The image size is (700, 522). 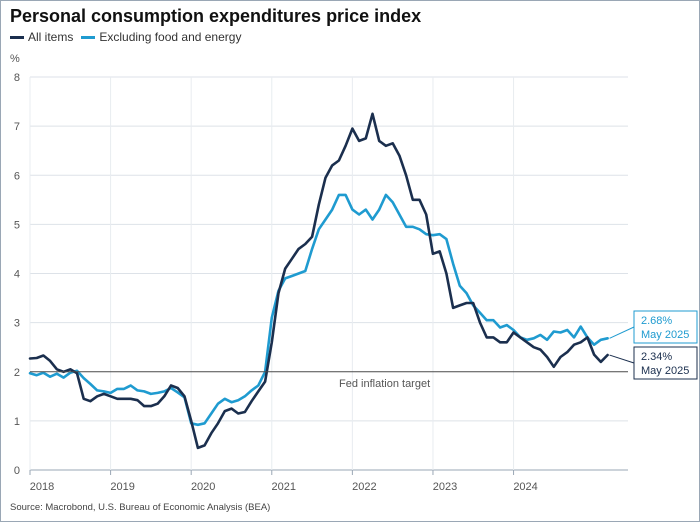 What do you see at coordinates (42, 487) in the screenshot?
I see `x-tick-label: 2018` at bounding box center [42, 487].